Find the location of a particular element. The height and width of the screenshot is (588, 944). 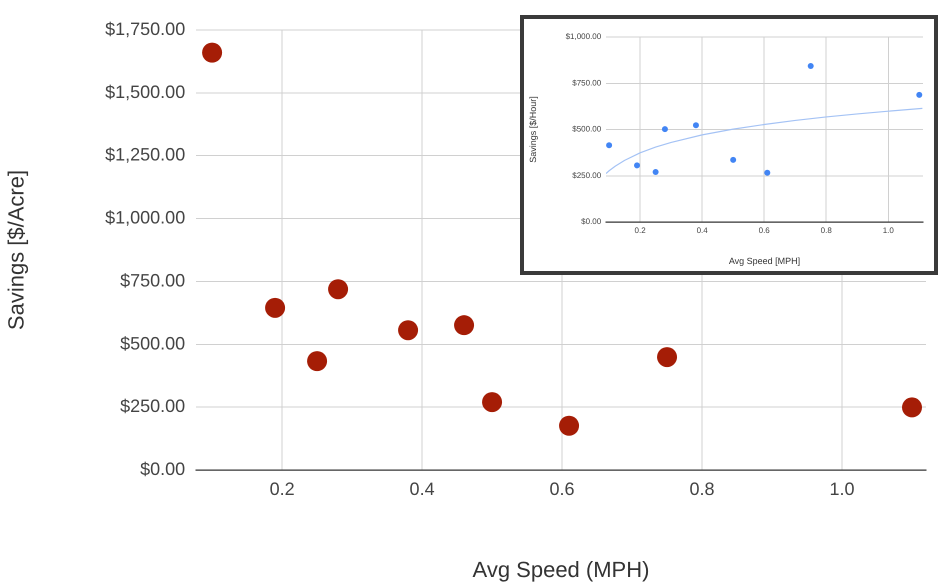

y-tick-label: $1,750.00 is located at coordinates (145, 28).